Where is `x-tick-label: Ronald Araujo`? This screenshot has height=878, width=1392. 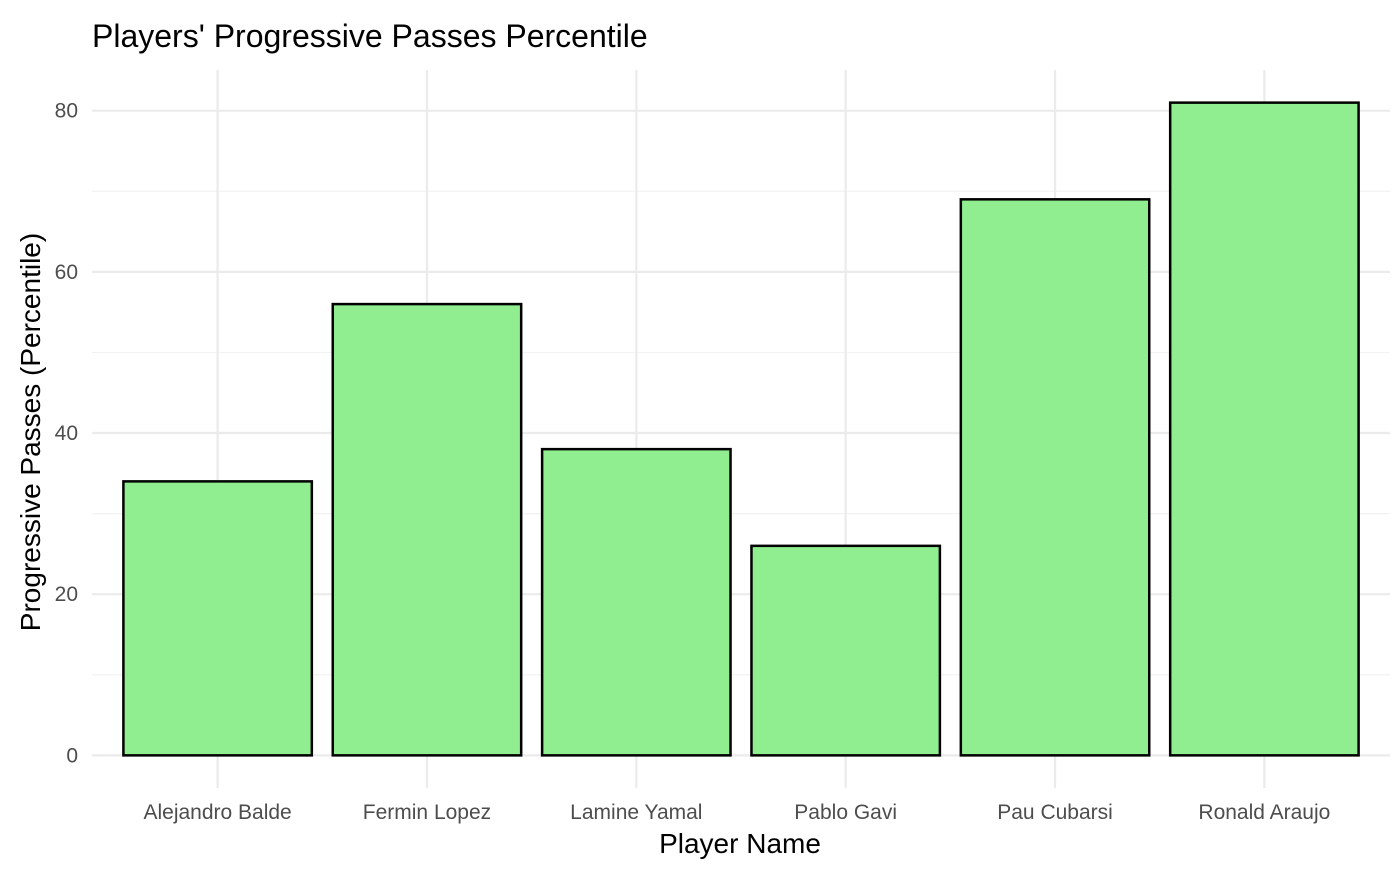 x-tick-label: Ronald Araujo is located at coordinates (1264, 812).